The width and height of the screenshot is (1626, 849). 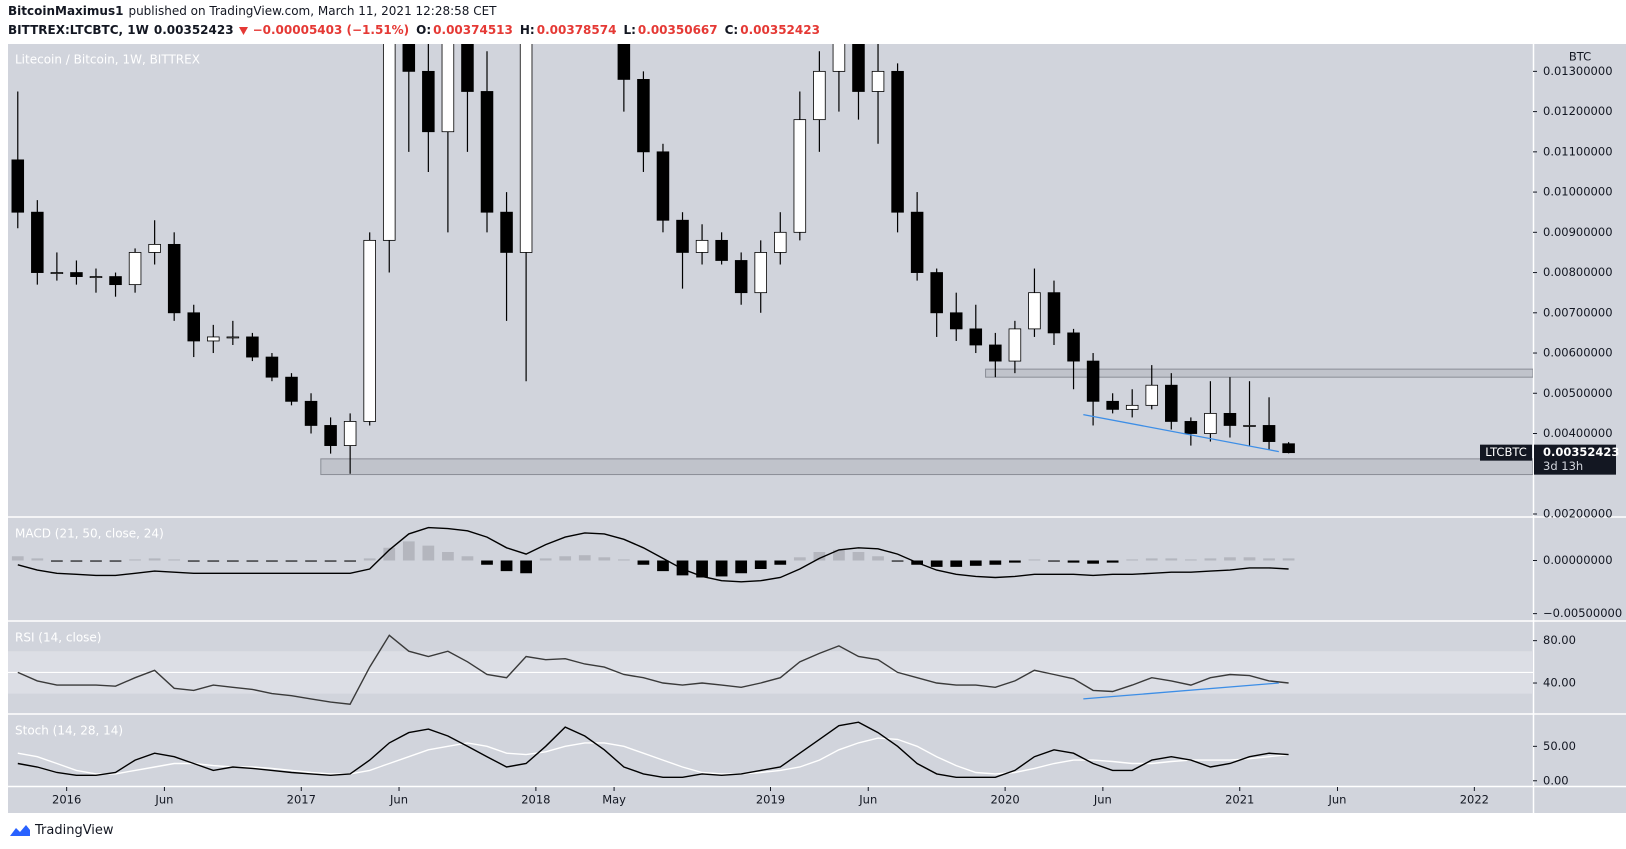 What do you see at coordinates (1559, 640) in the screenshot?
I see `y-tick-label: 80.00` at bounding box center [1559, 640].